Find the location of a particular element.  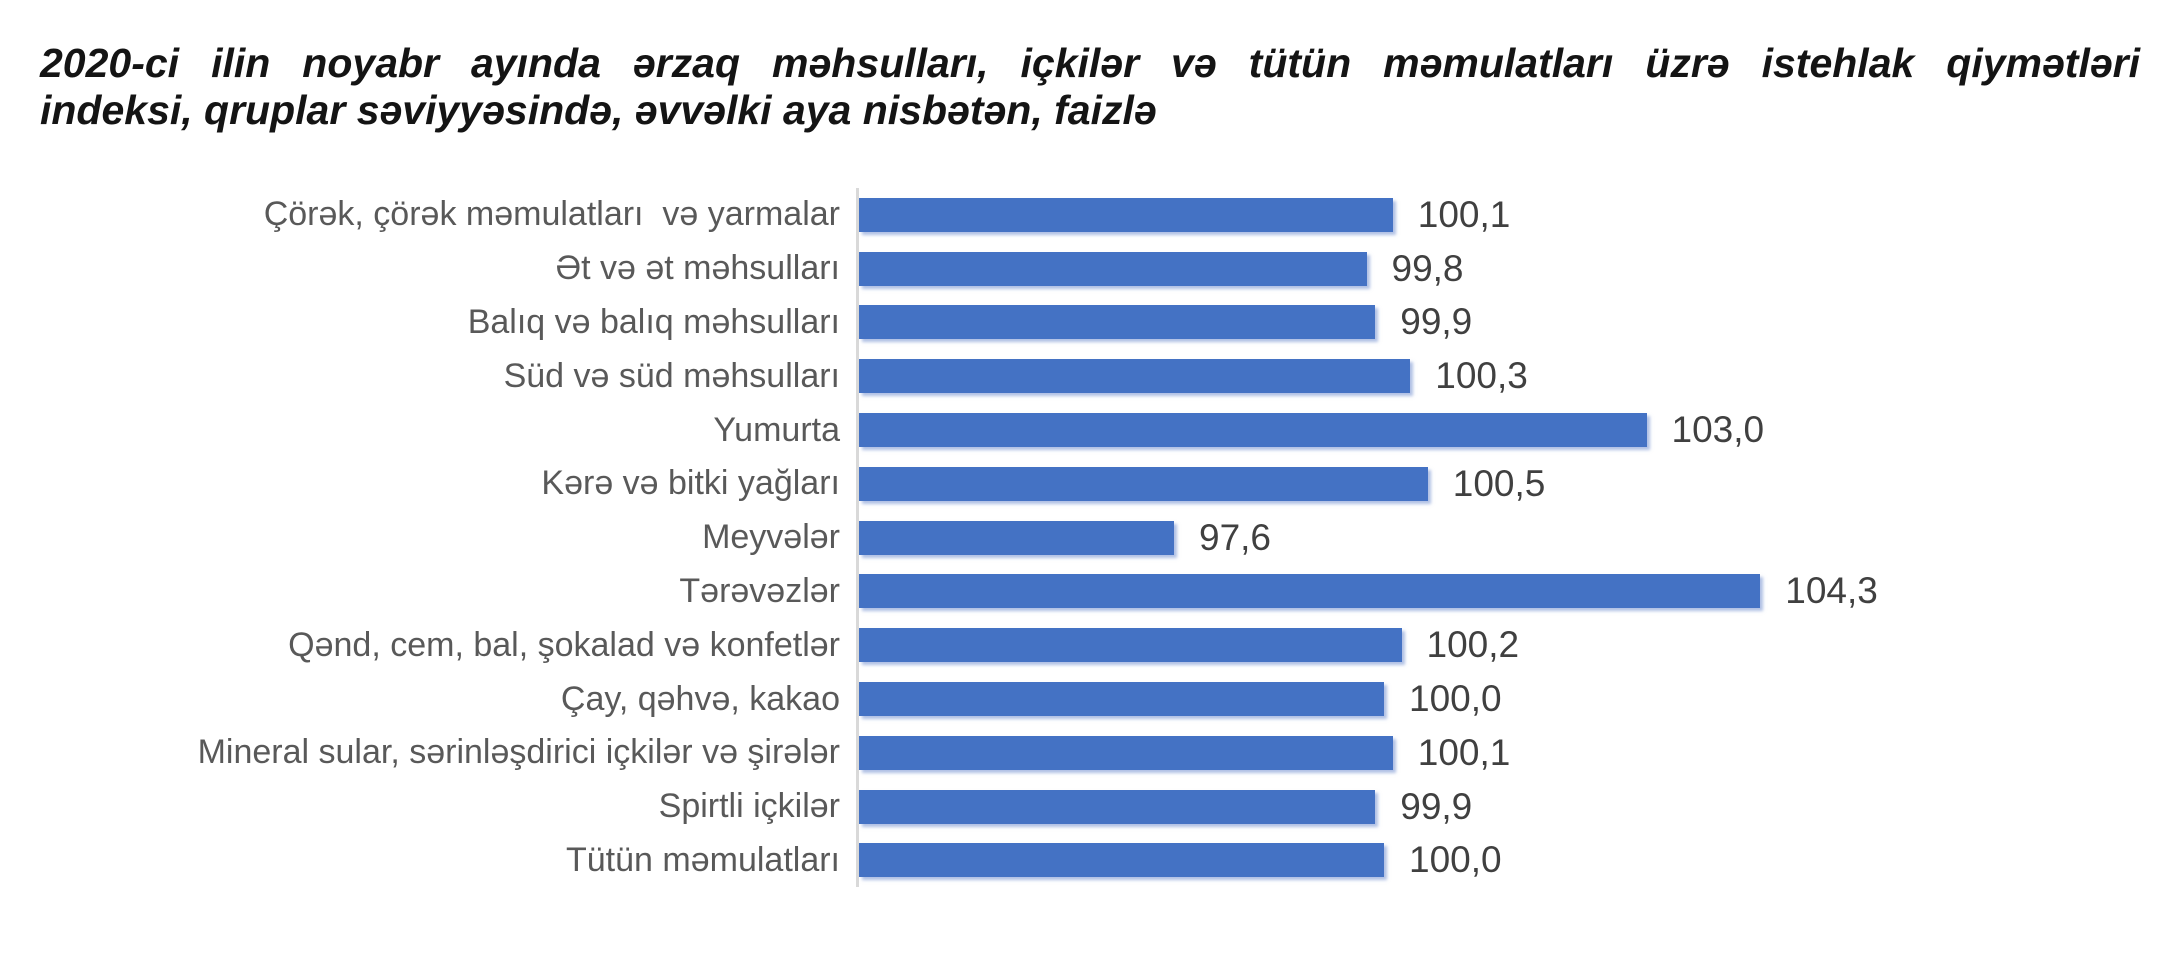

chart-row: Ət və ət məhsulları 99,8 is located at coordinates (1089, 268).